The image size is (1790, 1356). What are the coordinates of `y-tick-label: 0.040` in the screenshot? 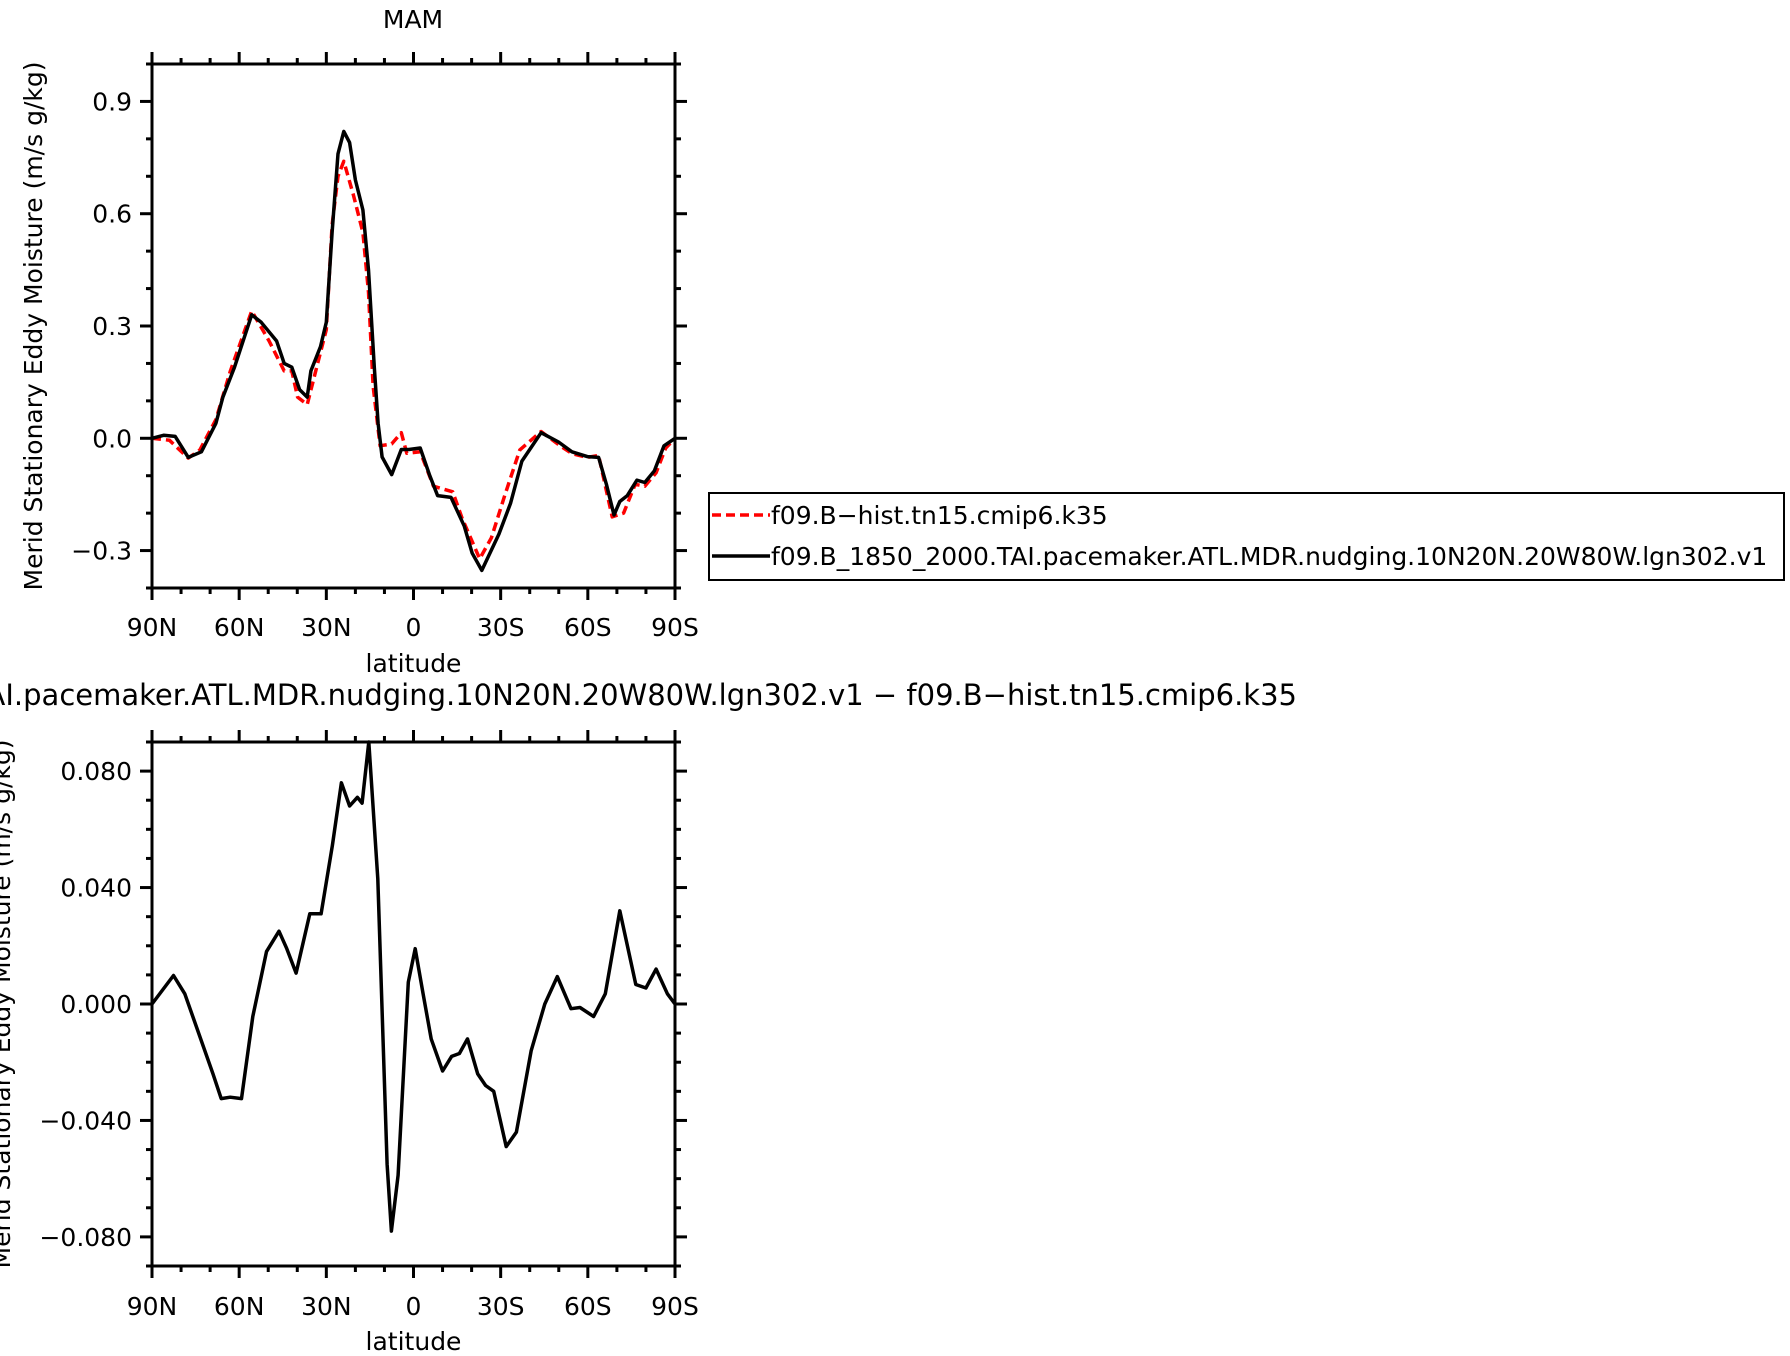 It's located at (96, 888).